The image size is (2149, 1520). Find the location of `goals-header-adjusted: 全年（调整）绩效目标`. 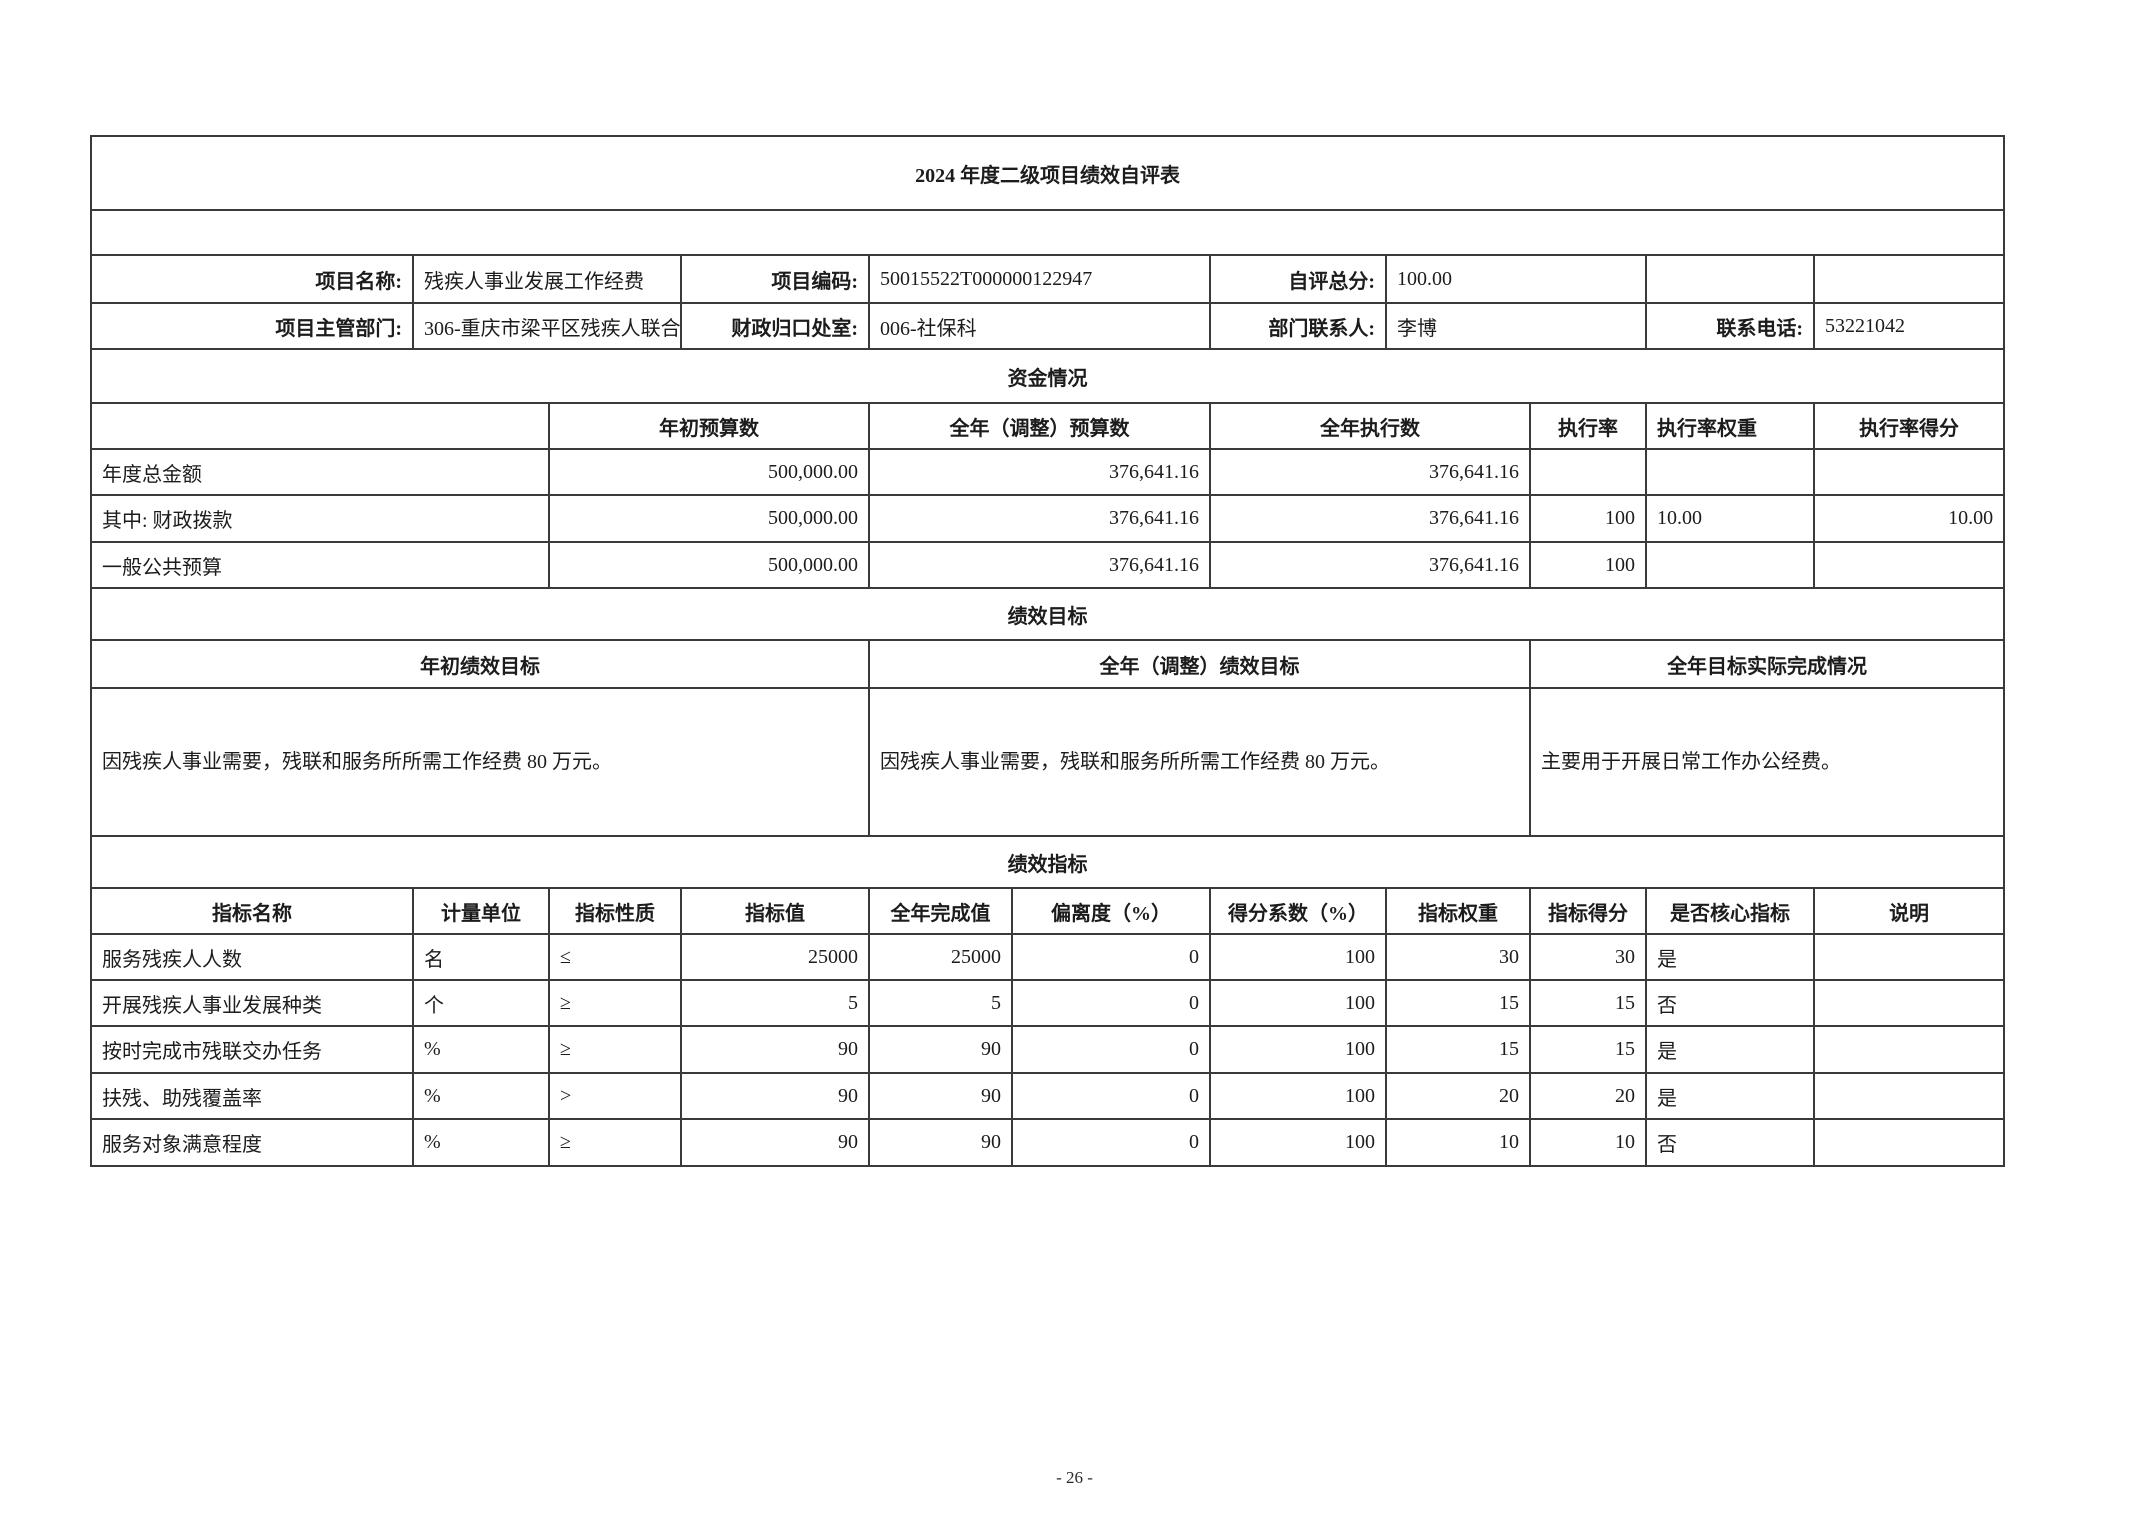

goals-header-adjusted: 全年（调整）绩效目标 is located at coordinates (1199, 664).